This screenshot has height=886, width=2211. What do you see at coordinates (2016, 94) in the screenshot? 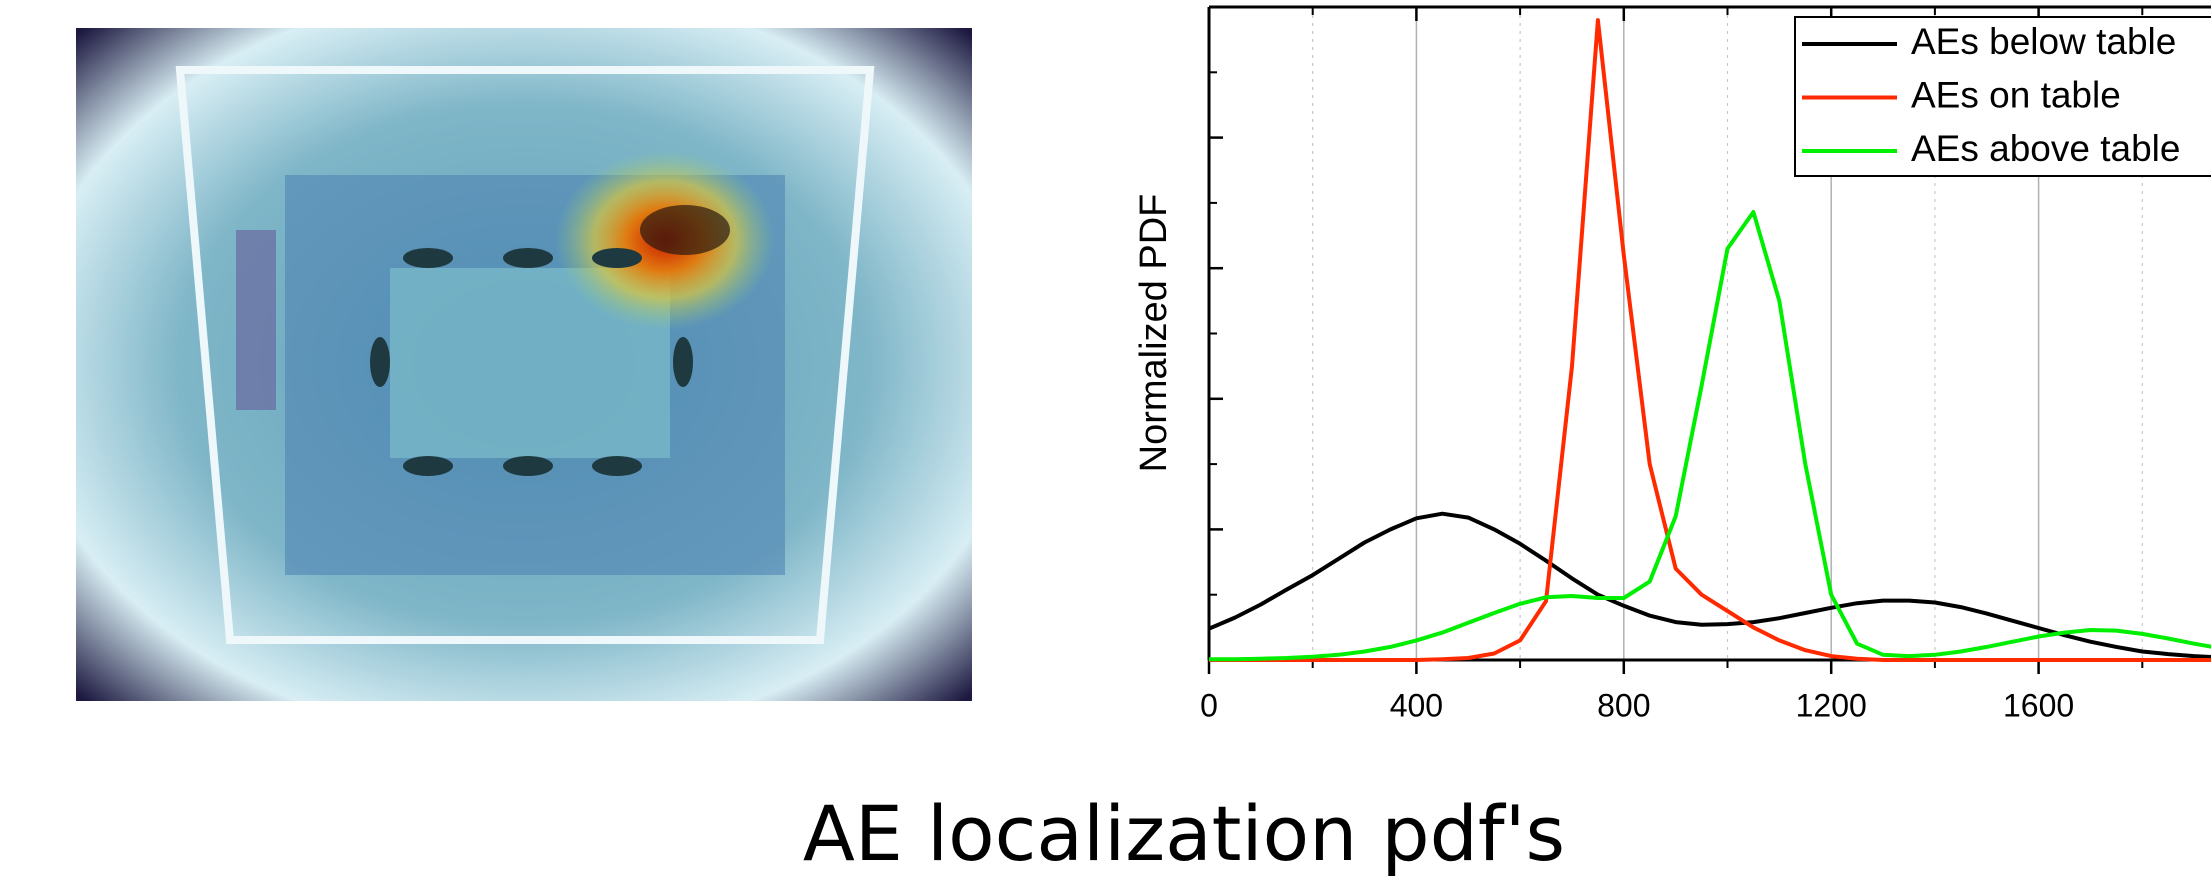
I see `legend-label: AEs on table` at bounding box center [2016, 94].